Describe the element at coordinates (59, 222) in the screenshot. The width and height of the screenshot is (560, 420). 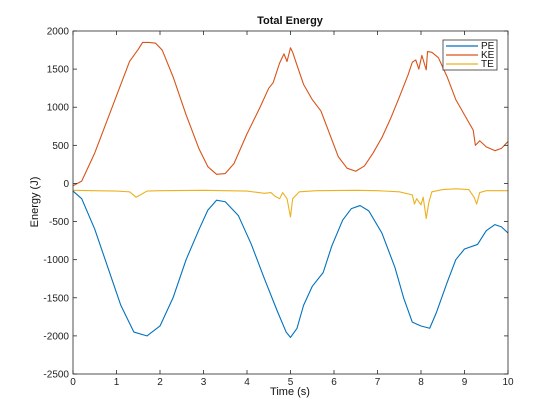
I see `y-tick-label: -500` at that location.